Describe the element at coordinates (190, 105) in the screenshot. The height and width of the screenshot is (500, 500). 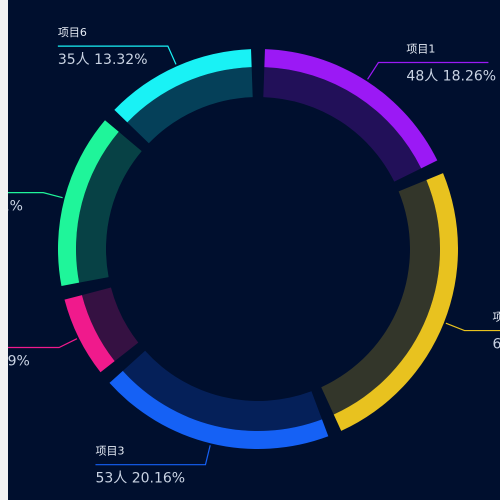
I see `slice-6-band` at that location.